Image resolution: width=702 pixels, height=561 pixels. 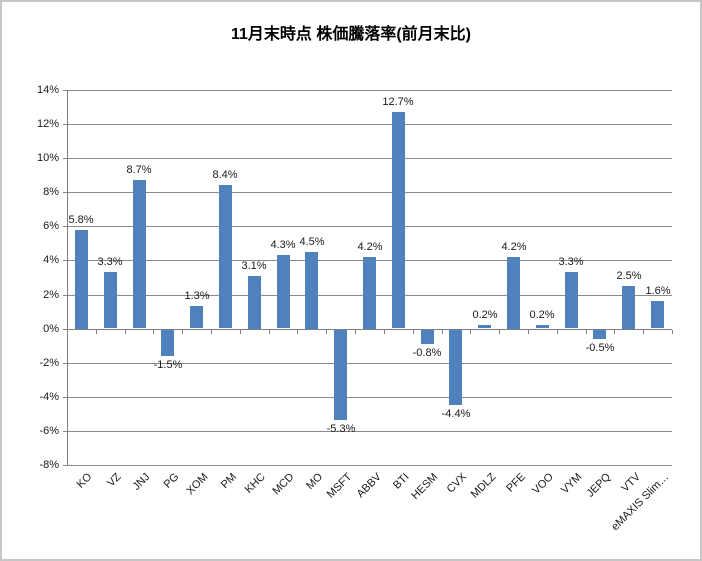 What do you see at coordinates (168, 365) in the screenshot?
I see `data-label-PG: -1.5%` at bounding box center [168, 365].